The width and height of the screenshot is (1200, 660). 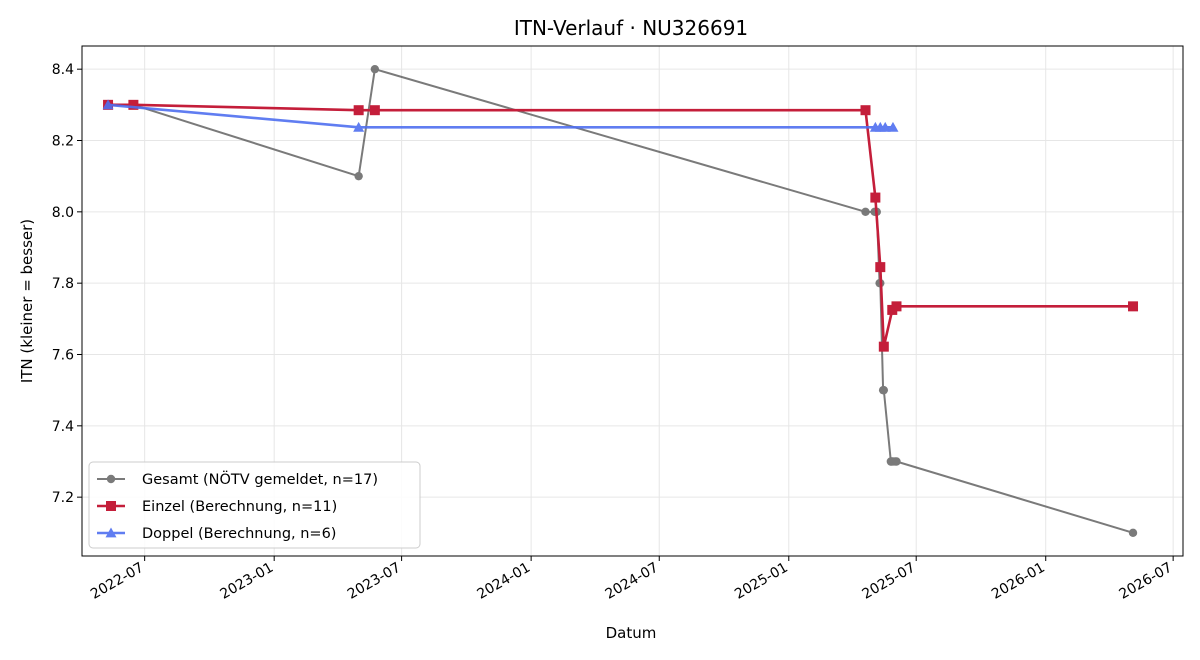 I want to click on y-tick-label: 8.0, so click(x=63, y=213).